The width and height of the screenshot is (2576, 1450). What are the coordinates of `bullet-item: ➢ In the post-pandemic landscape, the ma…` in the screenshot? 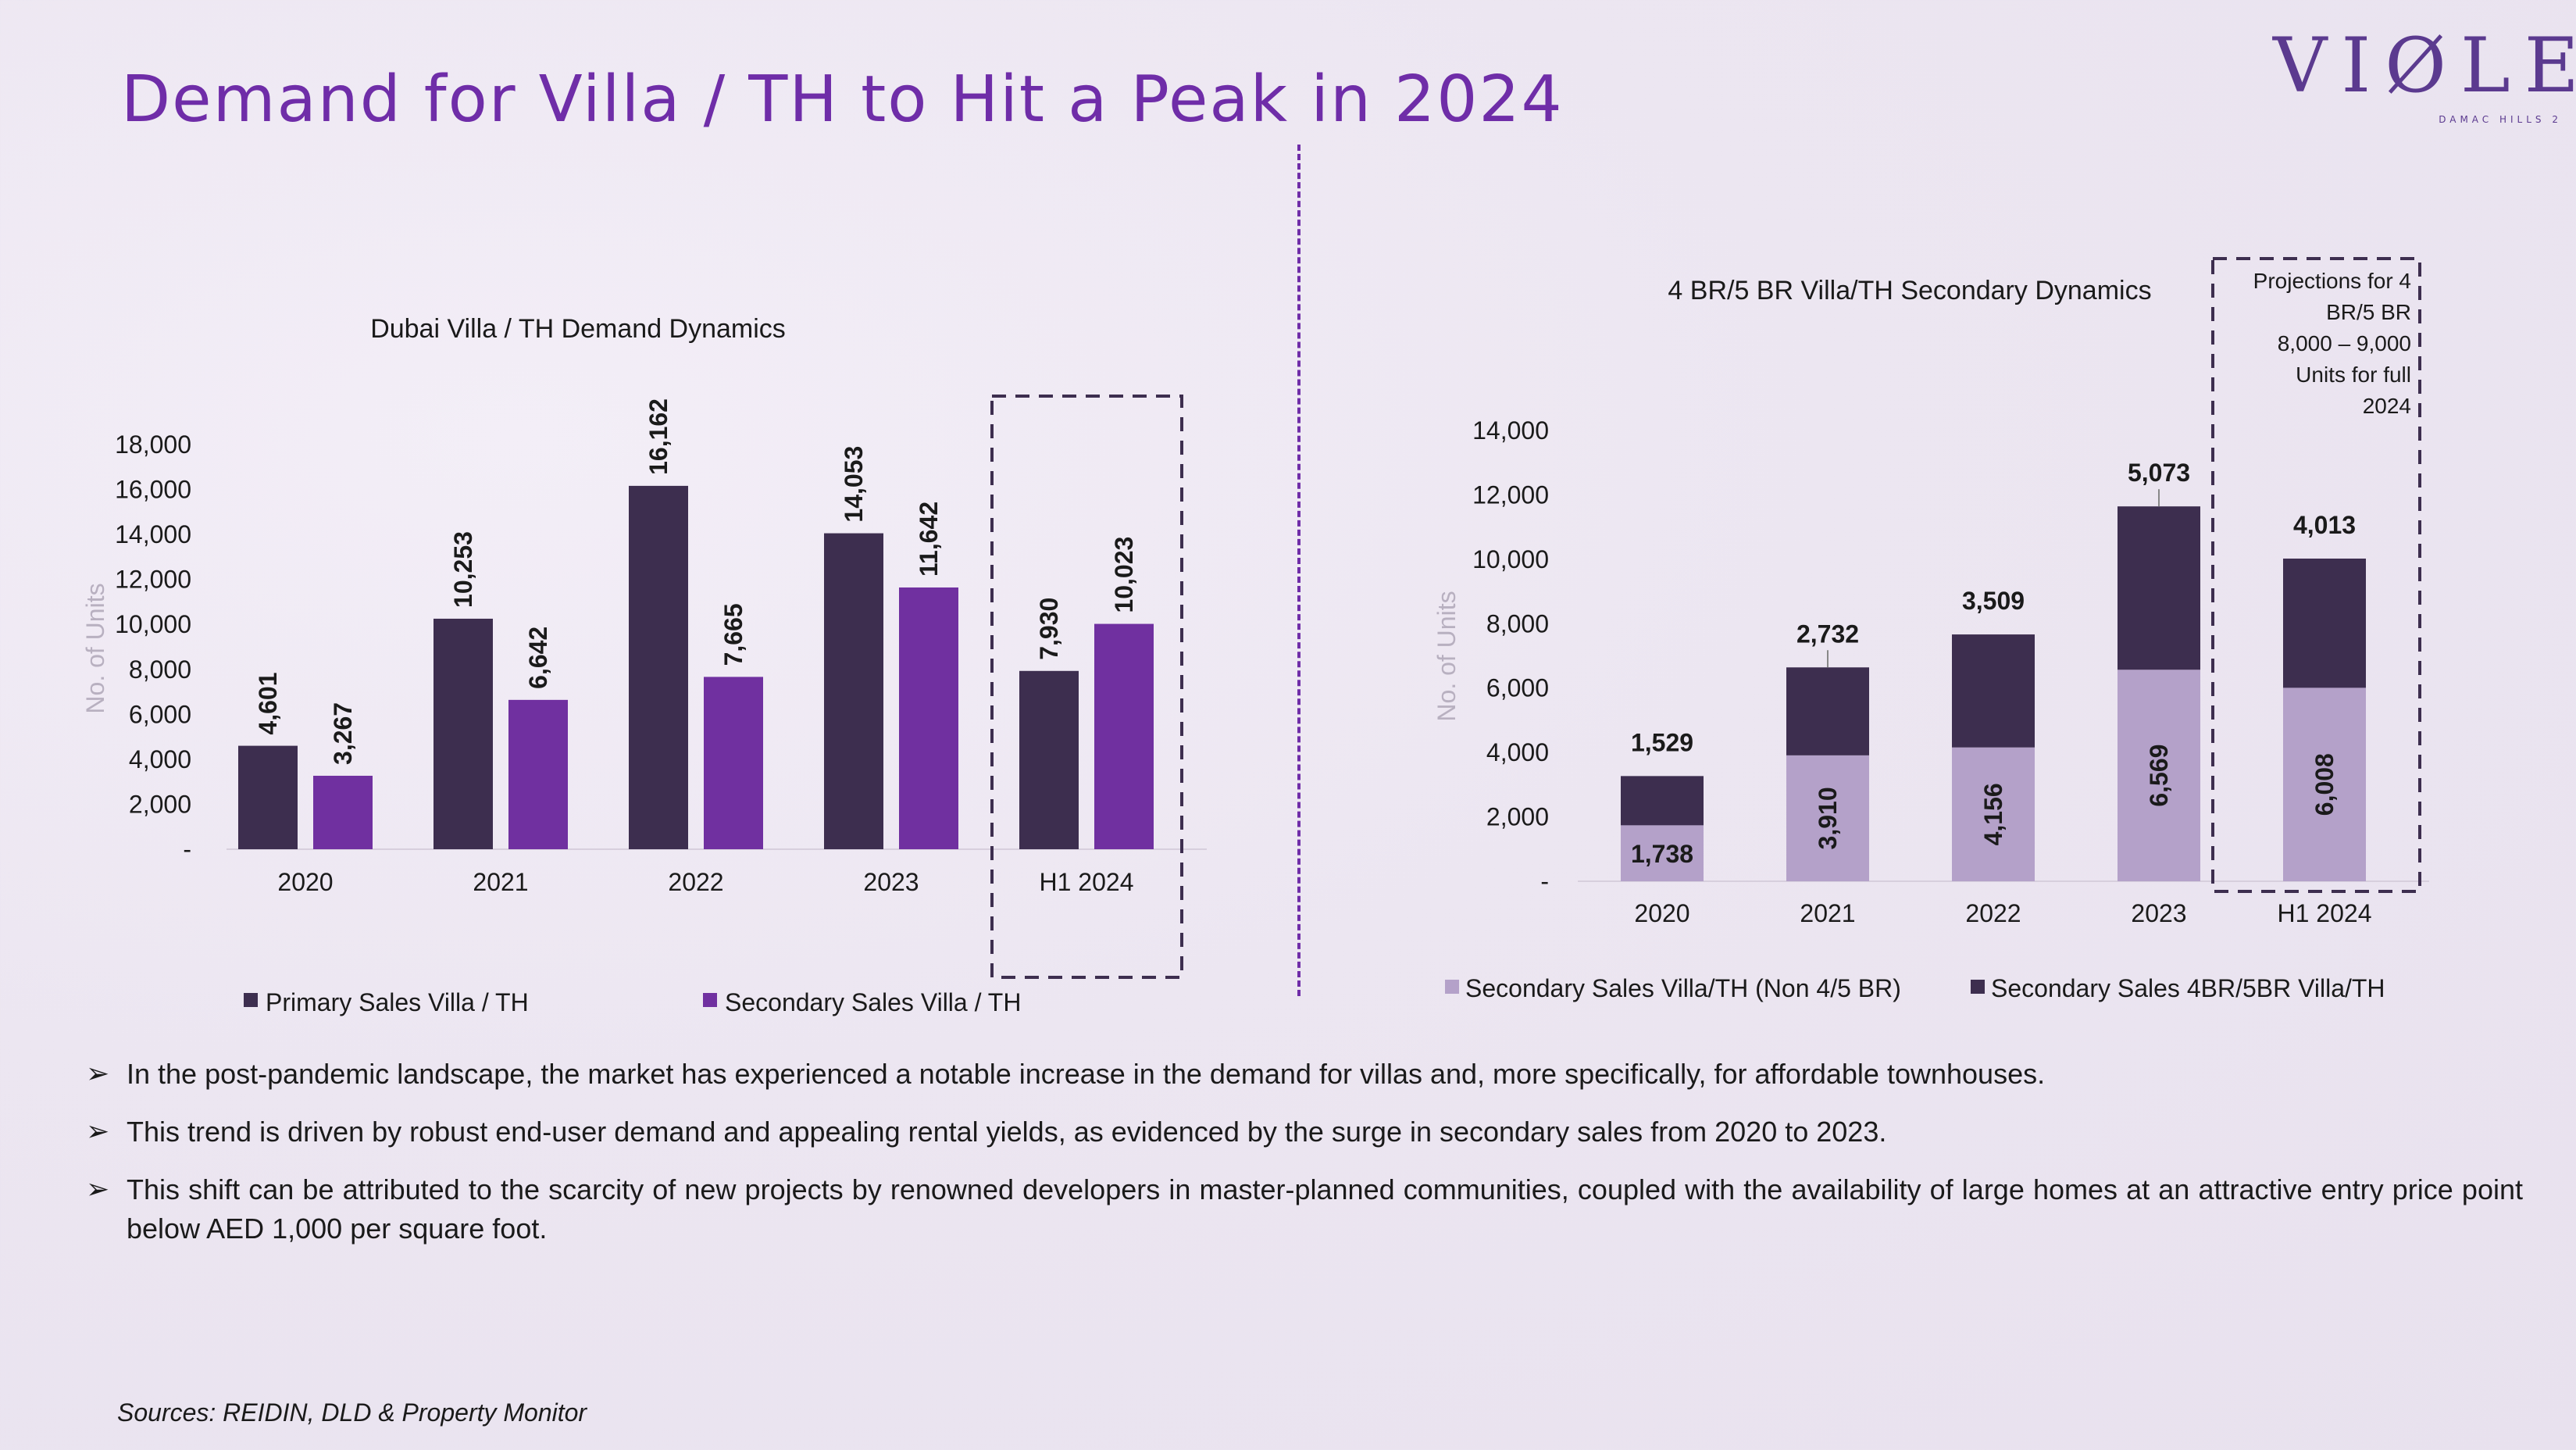 It's located at (1304, 1074).